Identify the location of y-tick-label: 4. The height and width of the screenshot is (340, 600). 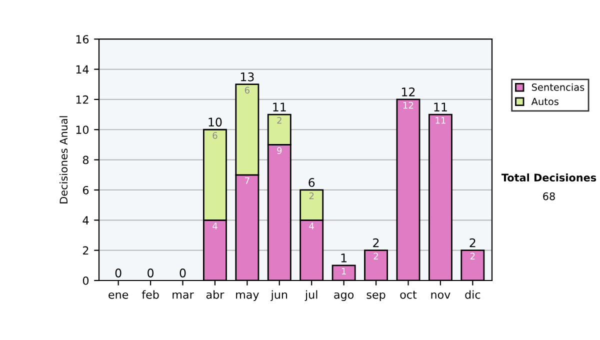
(85, 220).